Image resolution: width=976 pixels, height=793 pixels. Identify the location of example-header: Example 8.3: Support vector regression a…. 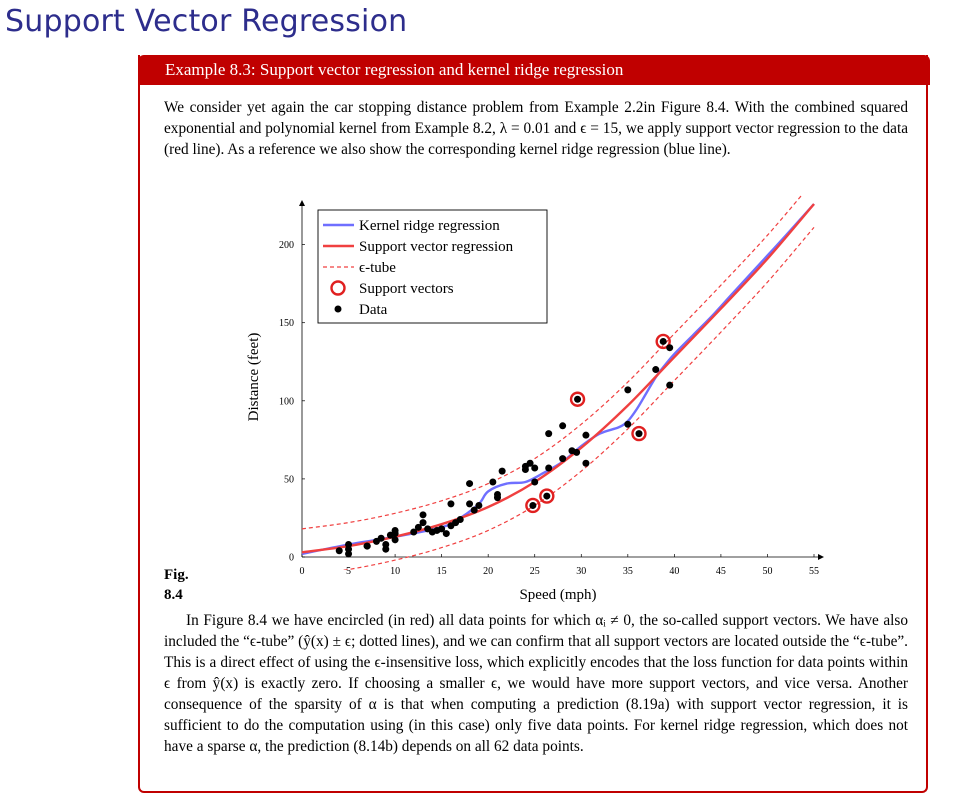
(534, 70).